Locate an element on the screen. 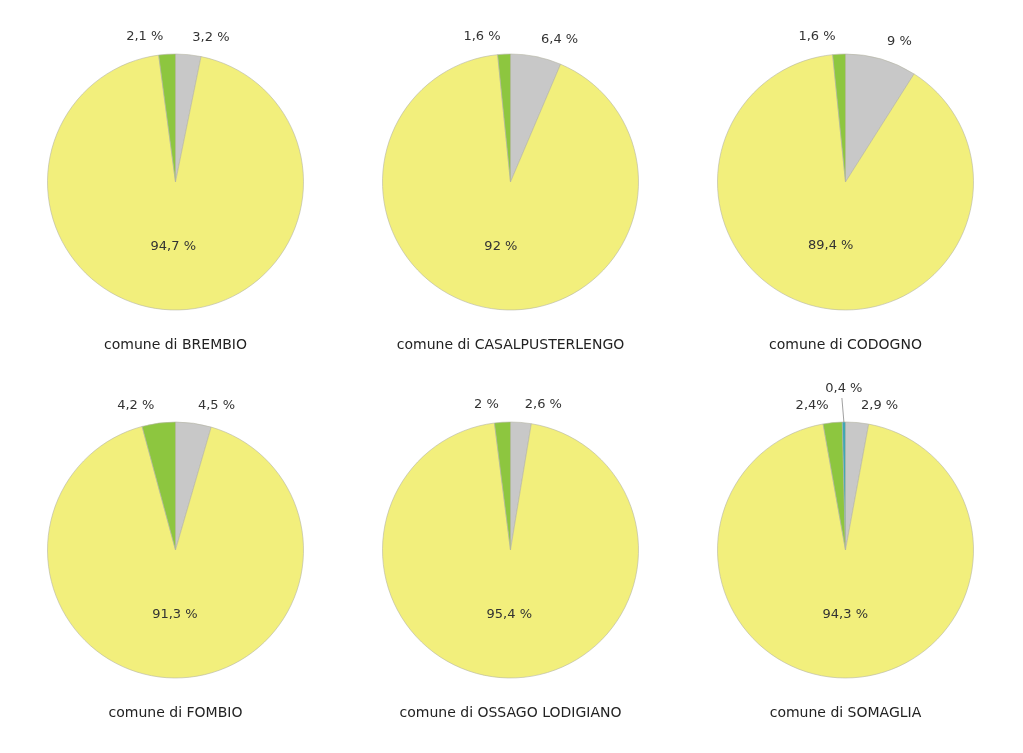 The height and width of the screenshot is (753, 1023). data-label: 3,2 % is located at coordinates (211, 36).